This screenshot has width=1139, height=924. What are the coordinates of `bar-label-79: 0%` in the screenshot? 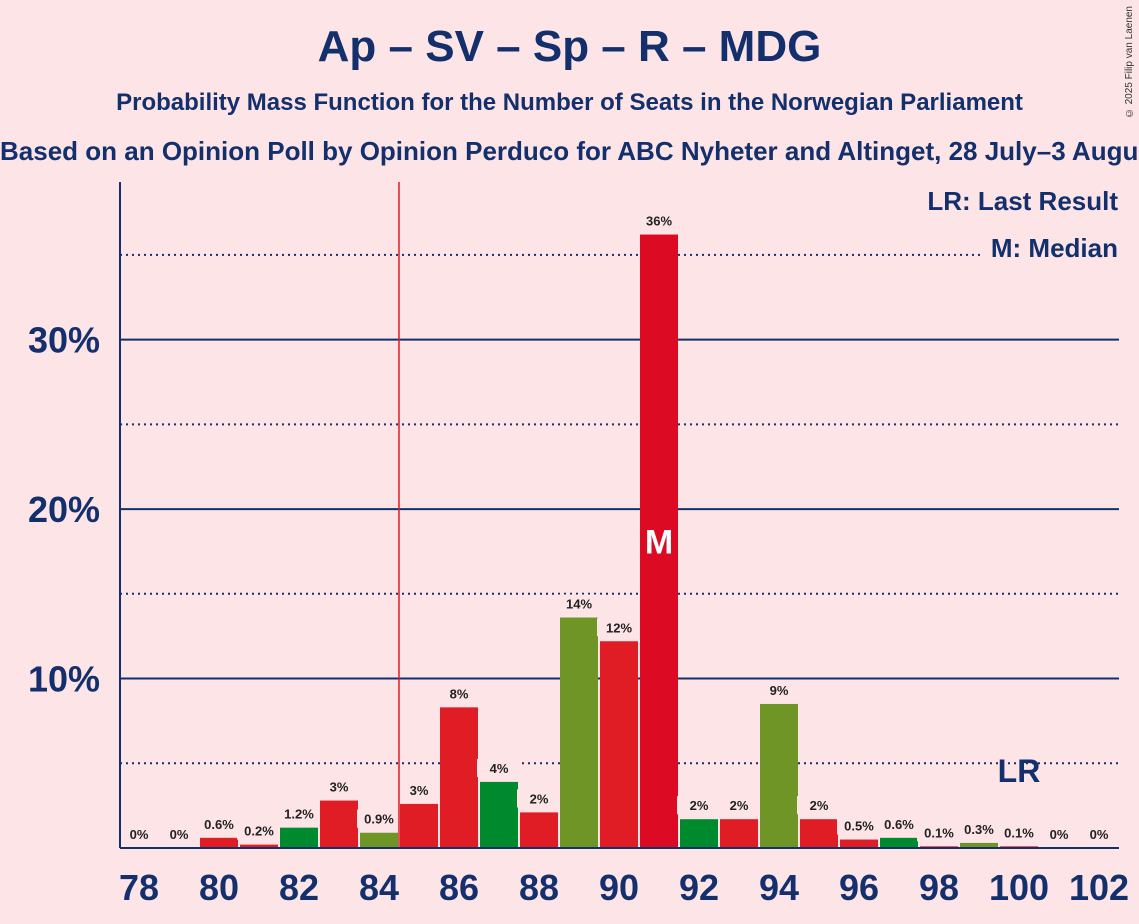 It's located at (179, 834).